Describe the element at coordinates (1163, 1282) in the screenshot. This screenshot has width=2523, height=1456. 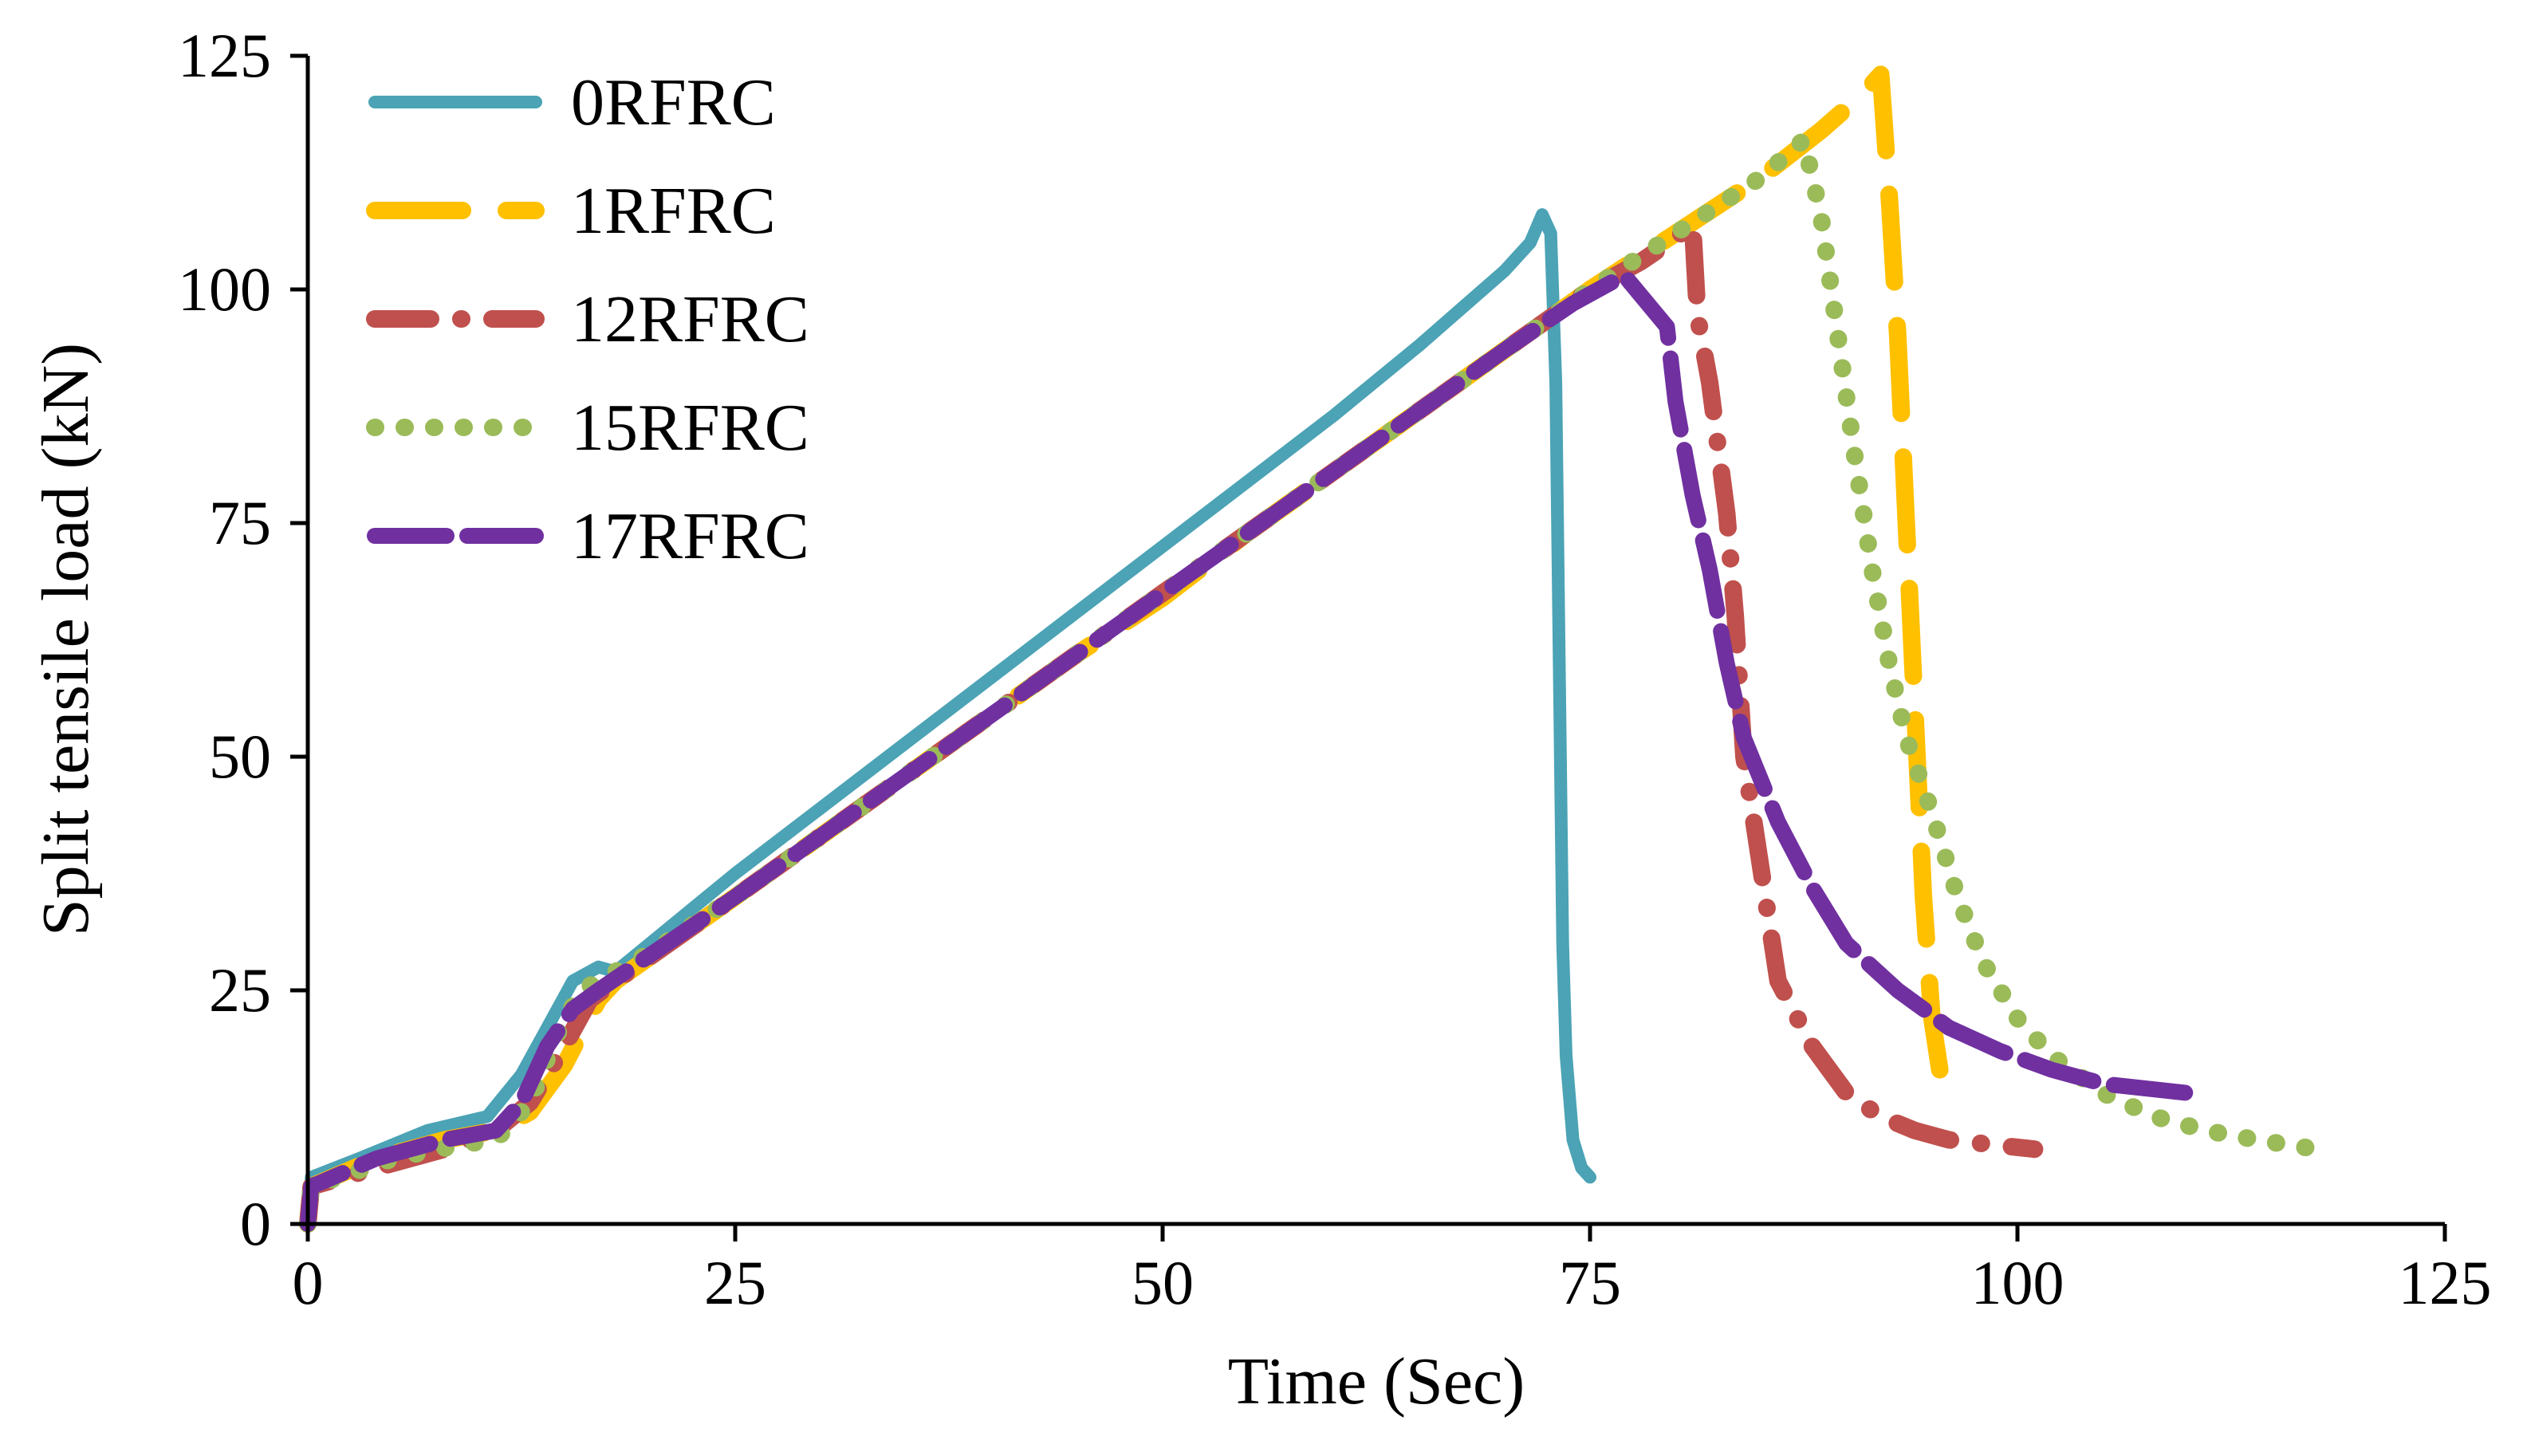
I see `x-tick-label: 50` at that location.